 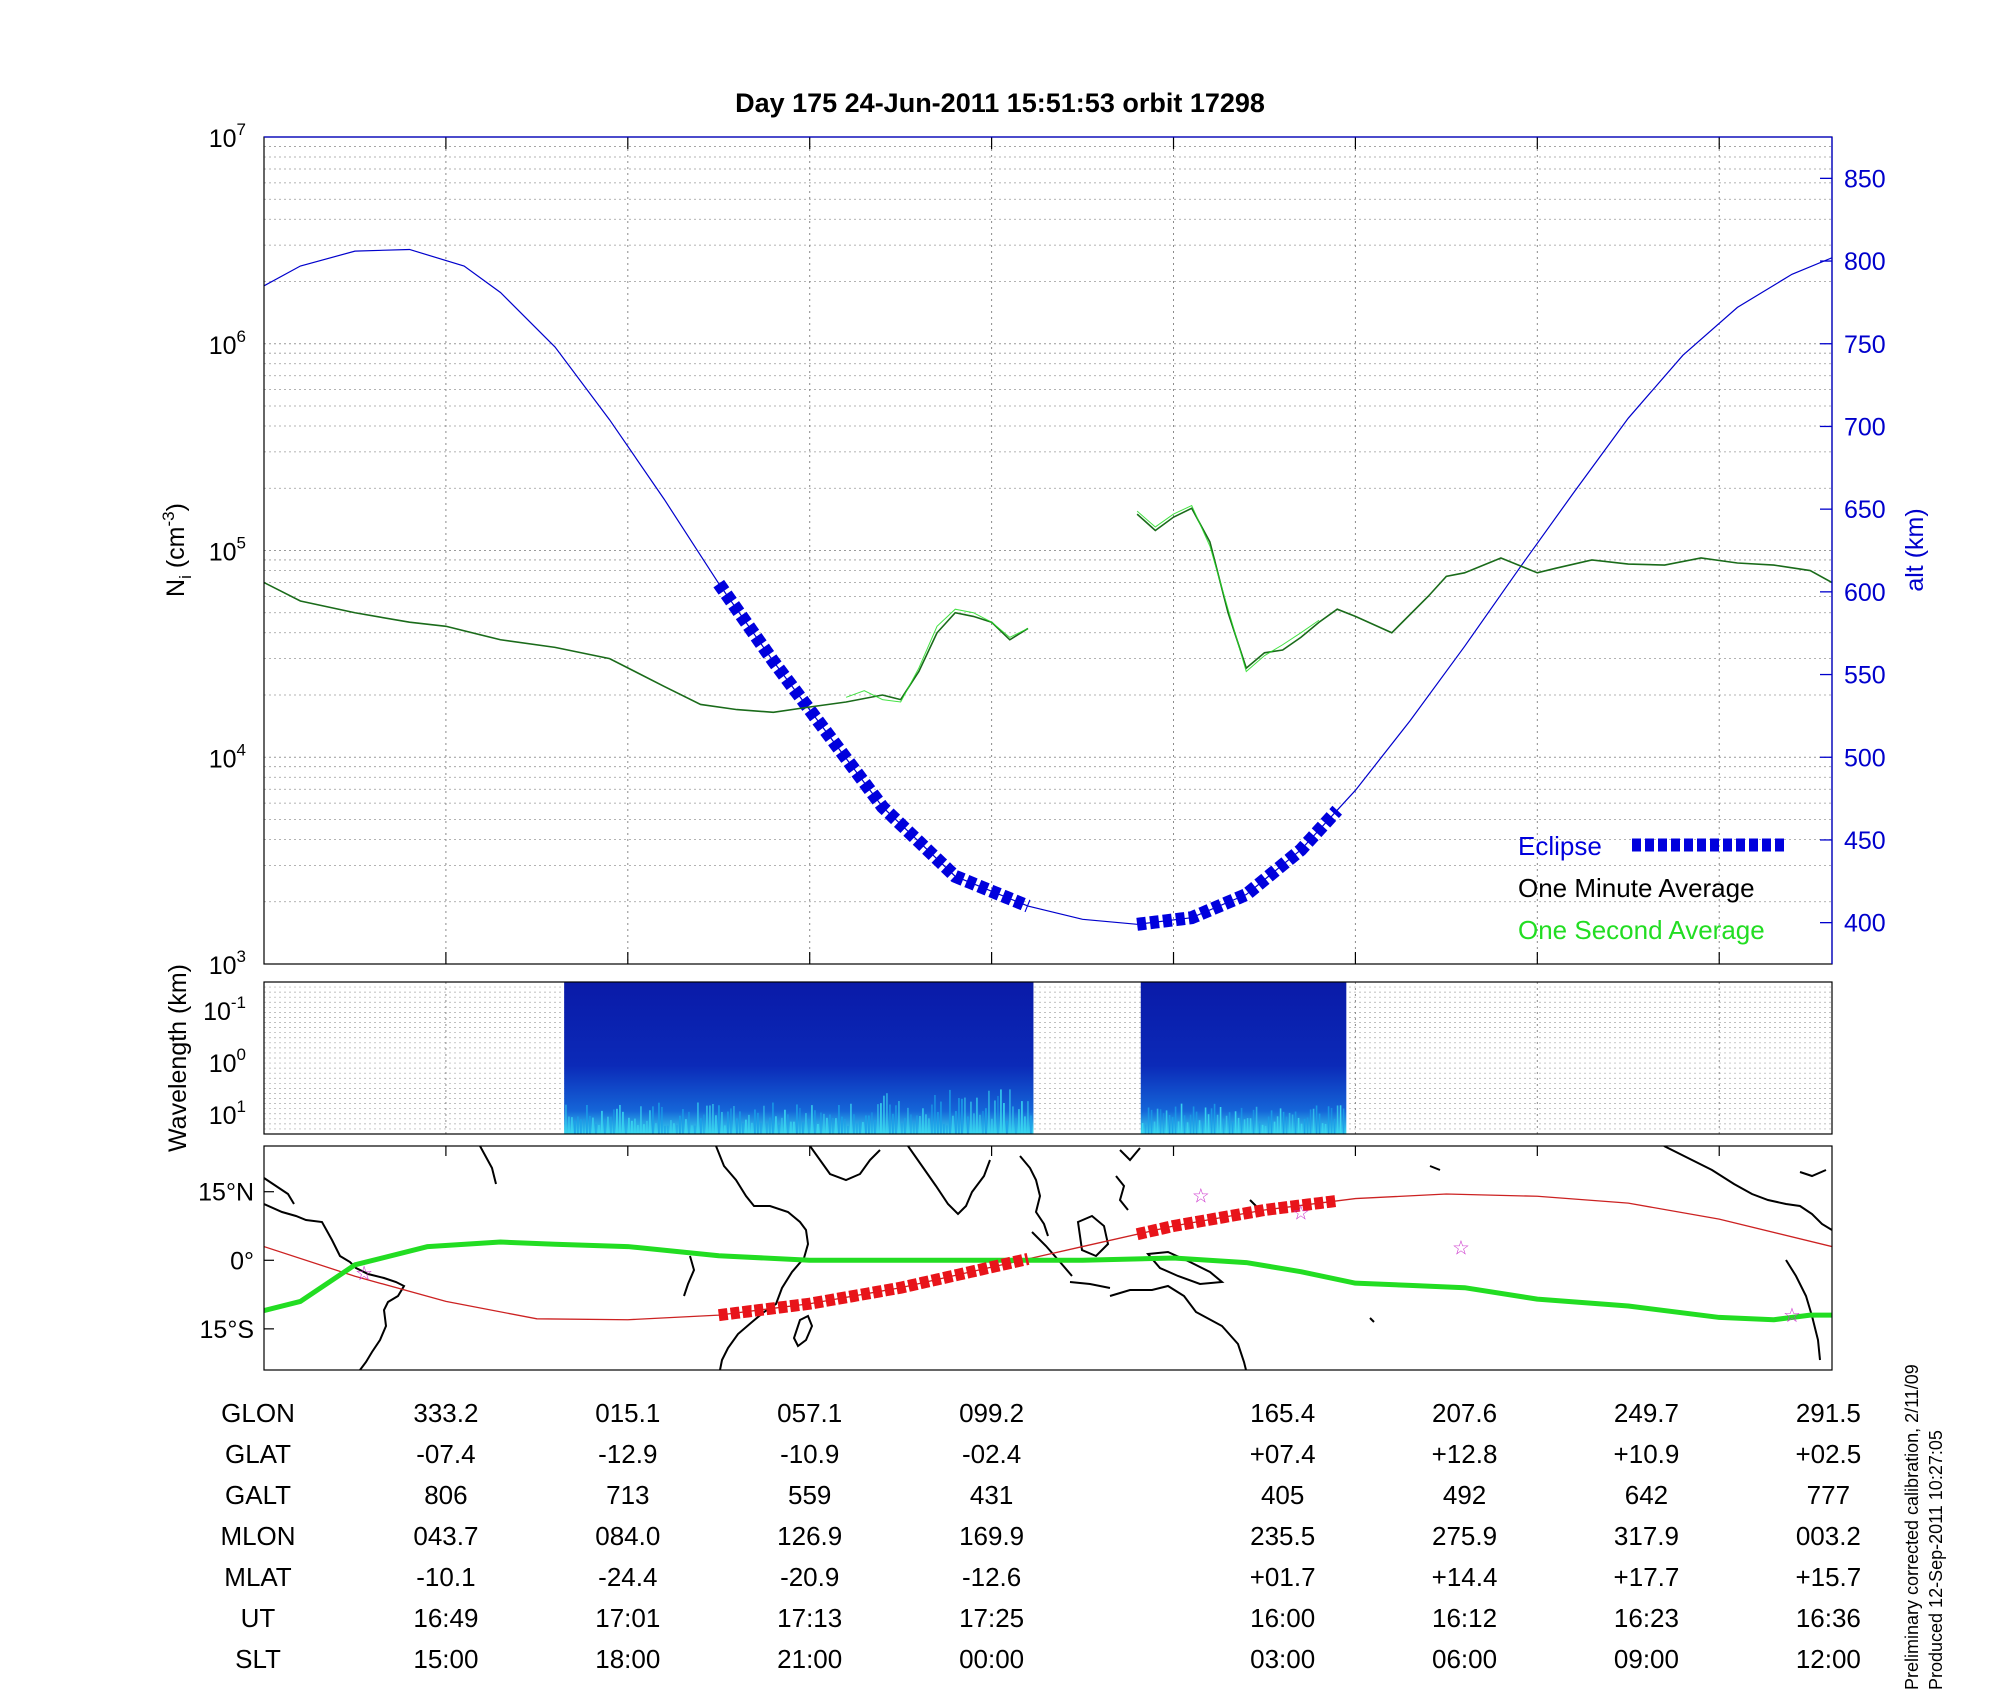 I want to click on coast-arabia, so click(x=845, y=1164).